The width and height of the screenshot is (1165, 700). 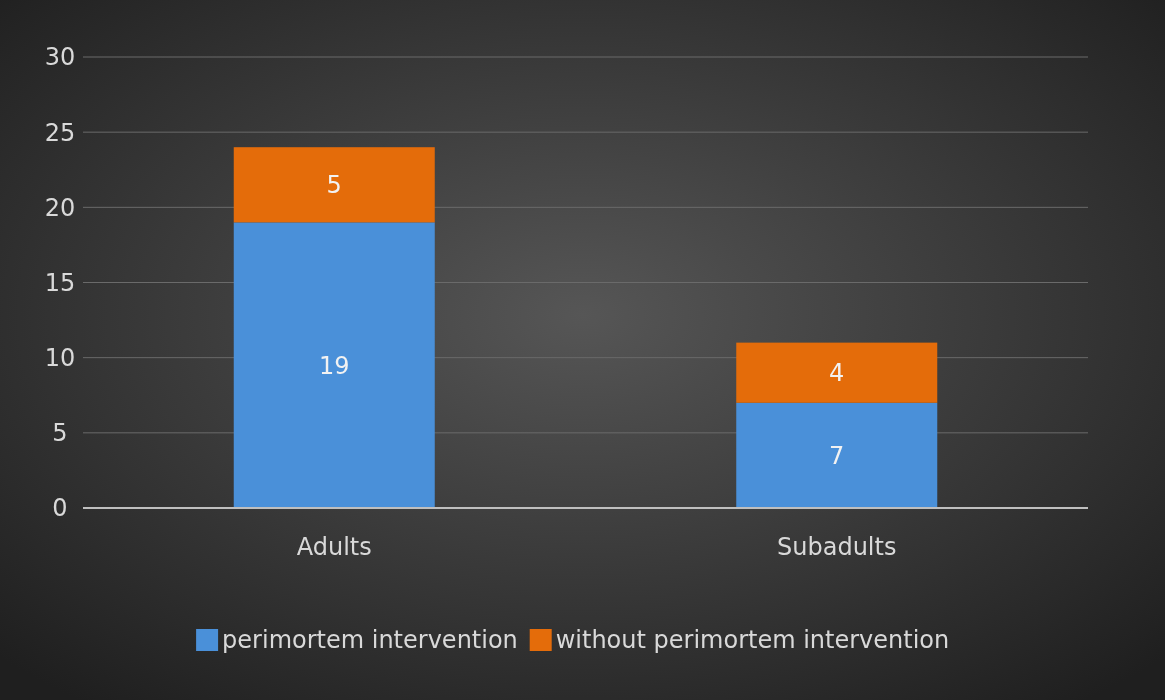 What do you see at coordinates (837, 373) in the screenshot?
I see `data-label: 4` at bounding box center [837, 373].